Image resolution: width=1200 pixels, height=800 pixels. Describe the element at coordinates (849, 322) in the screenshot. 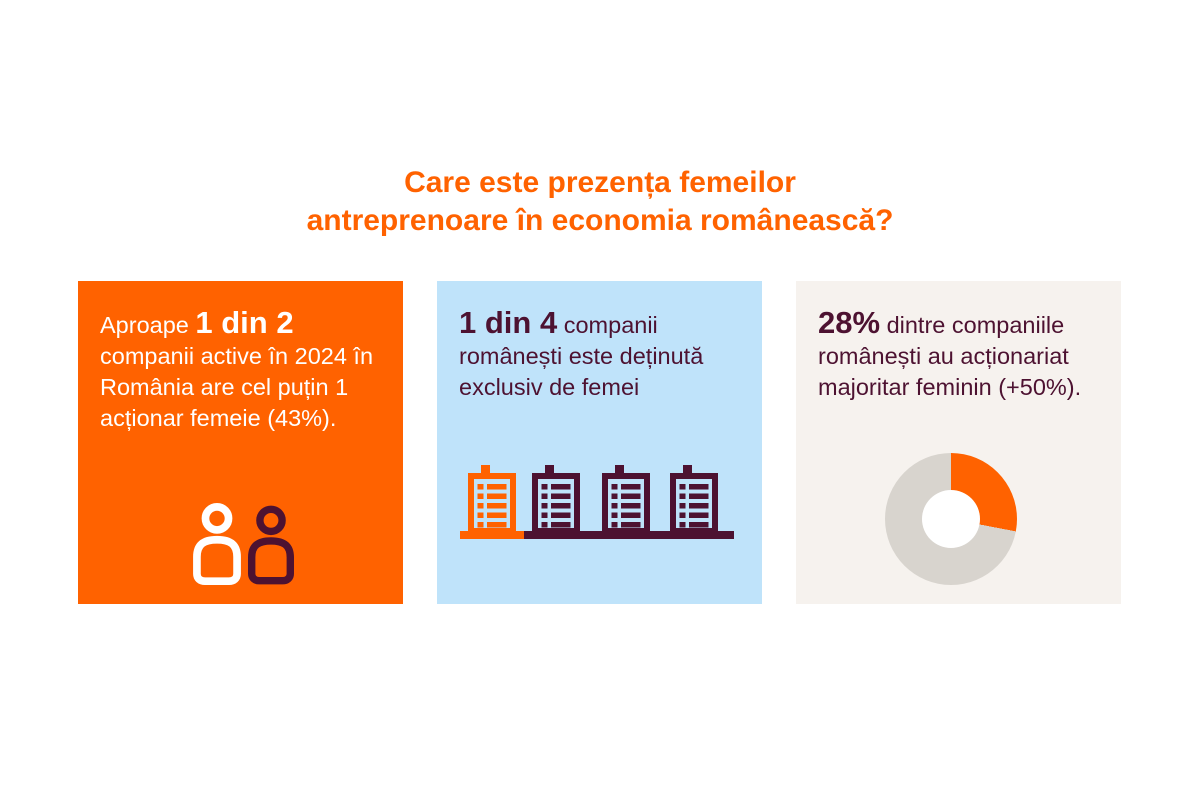

I see `card-3-stat: 28%` at that location.